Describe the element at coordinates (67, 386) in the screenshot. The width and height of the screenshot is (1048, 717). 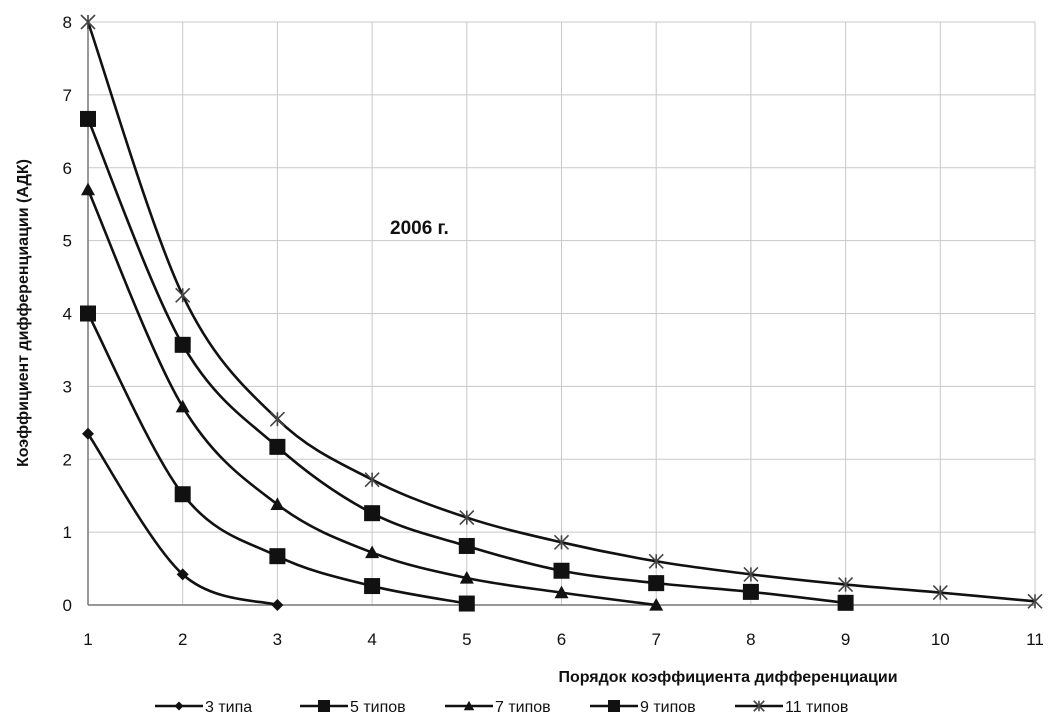
I see `y-tick-label: 3` at that location.